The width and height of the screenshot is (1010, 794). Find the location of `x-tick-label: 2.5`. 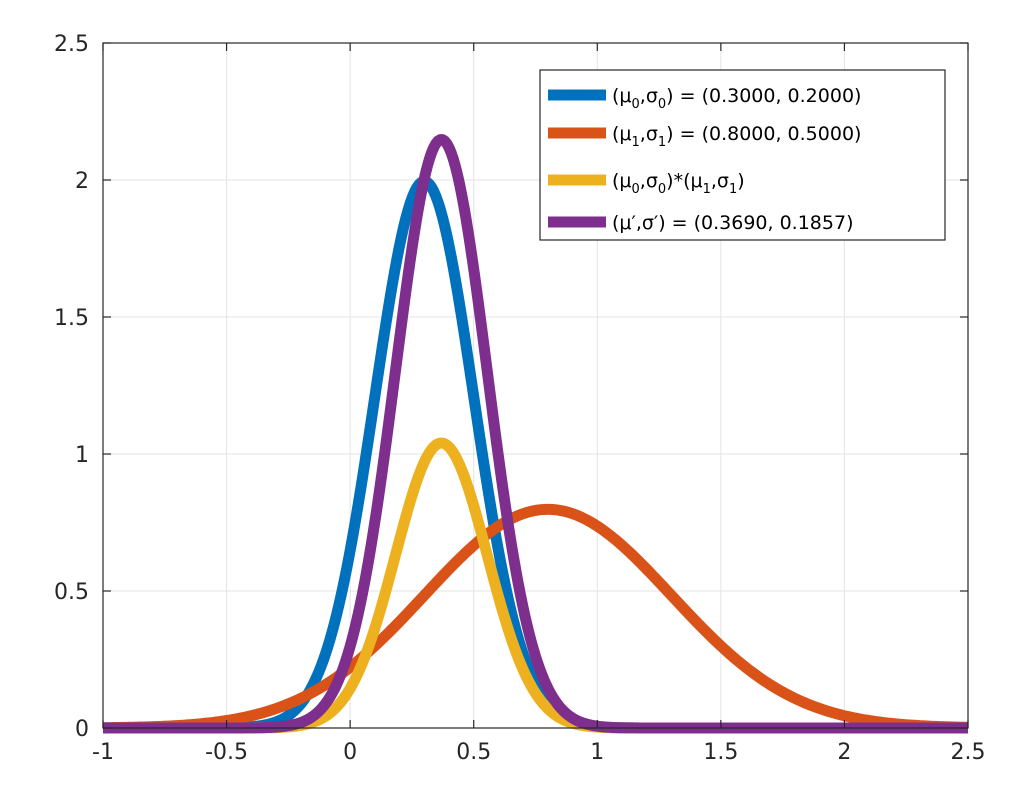

x-tick-label: 2.5 is located at coordinates (968, 752).